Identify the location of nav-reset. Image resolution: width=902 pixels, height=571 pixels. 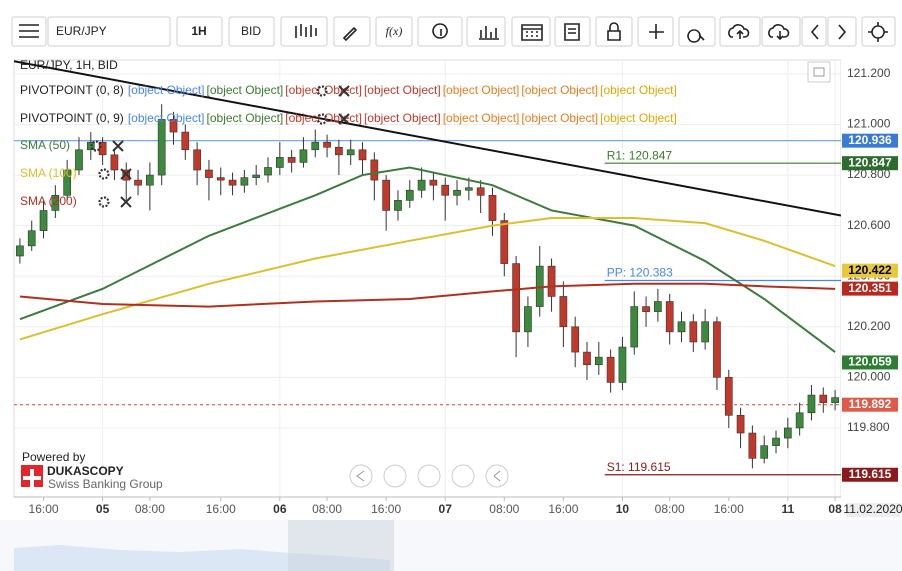
(429, 476).